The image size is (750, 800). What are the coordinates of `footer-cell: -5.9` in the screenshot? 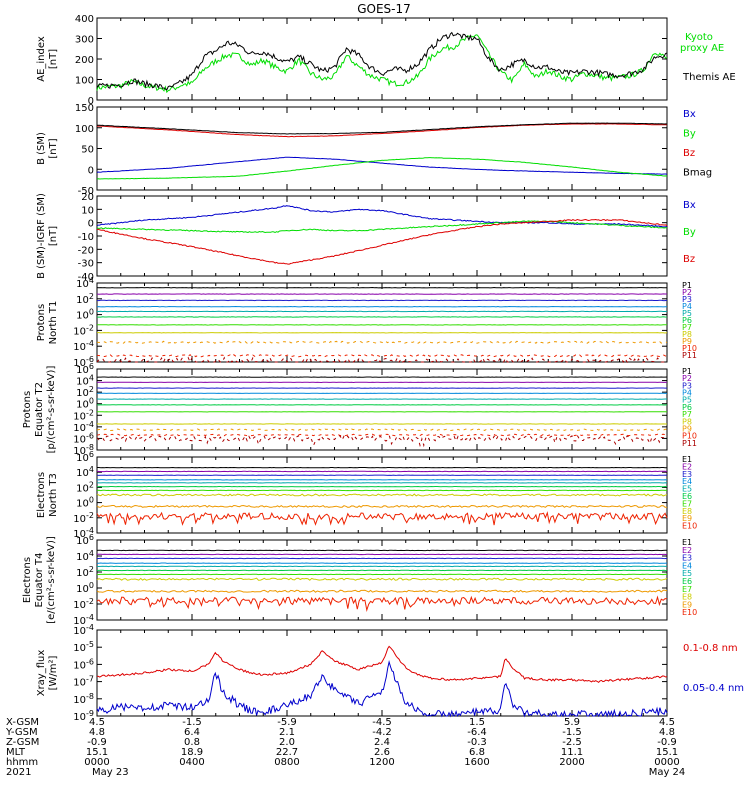 It's located at (287, 722).